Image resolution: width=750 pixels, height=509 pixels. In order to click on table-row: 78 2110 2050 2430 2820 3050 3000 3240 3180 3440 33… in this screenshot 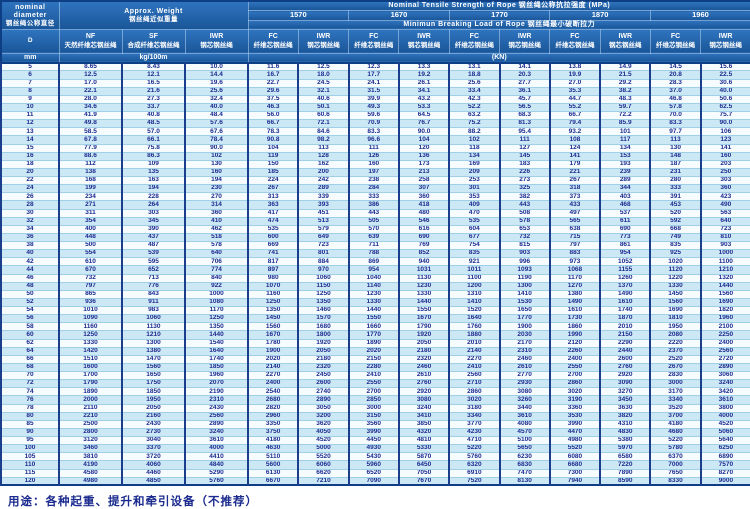, I will do `click(375, 408)`.